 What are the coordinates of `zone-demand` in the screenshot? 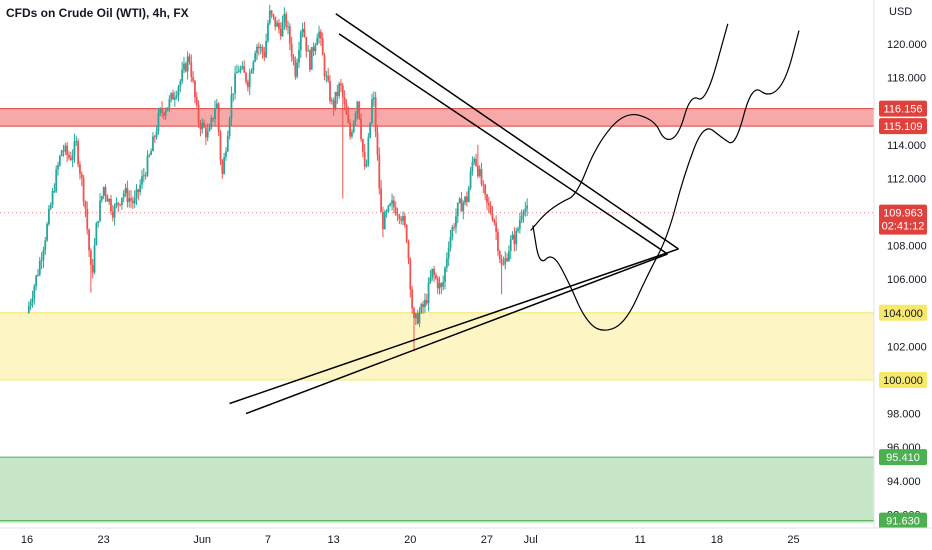 It's located at (437, 490).